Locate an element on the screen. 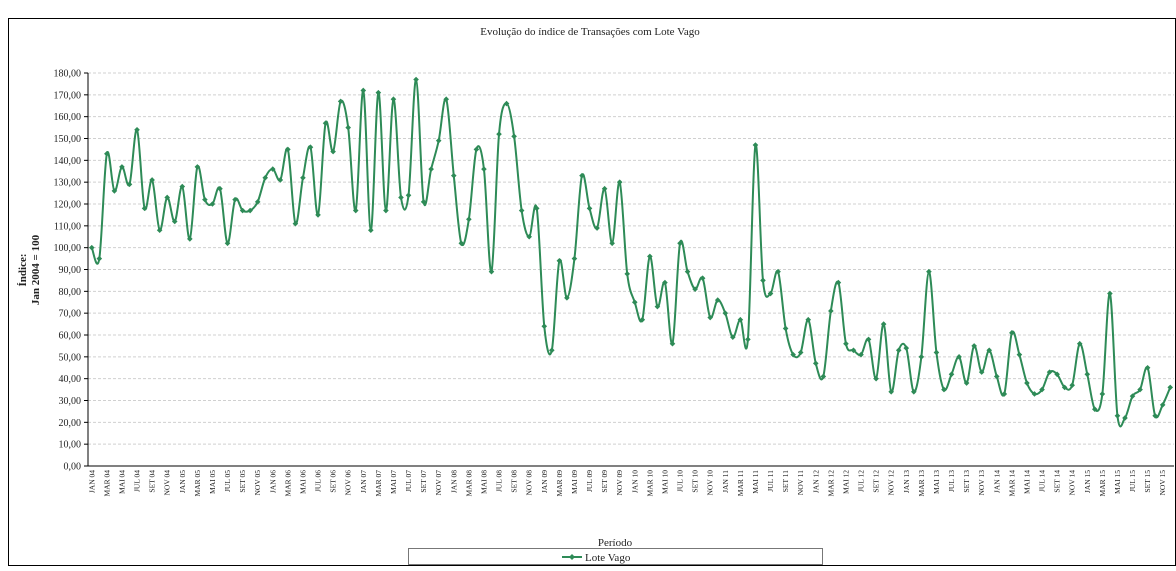 The height and width of the screenshot is (571, 1176). x-tick-label: SET 04 is located at coordinates (152, 481).